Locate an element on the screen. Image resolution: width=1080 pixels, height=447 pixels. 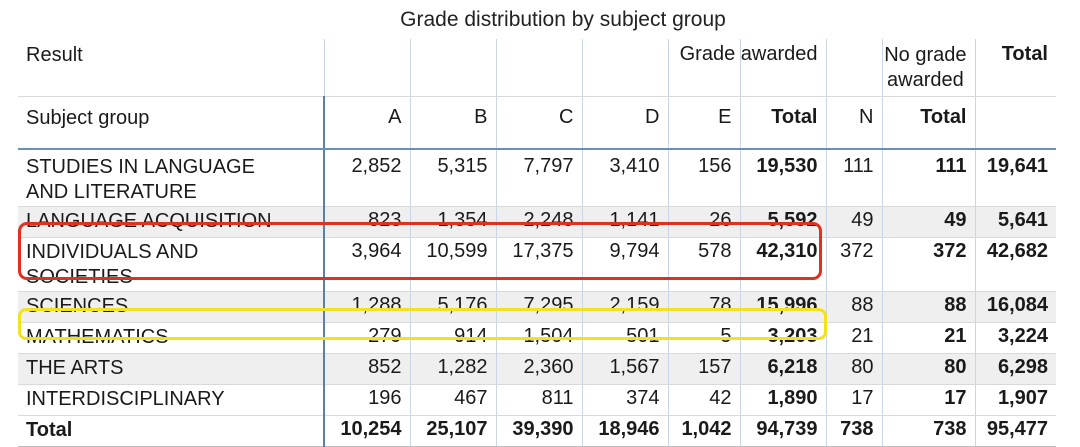
cell-E: 156 is located at coordinates (704, 180).